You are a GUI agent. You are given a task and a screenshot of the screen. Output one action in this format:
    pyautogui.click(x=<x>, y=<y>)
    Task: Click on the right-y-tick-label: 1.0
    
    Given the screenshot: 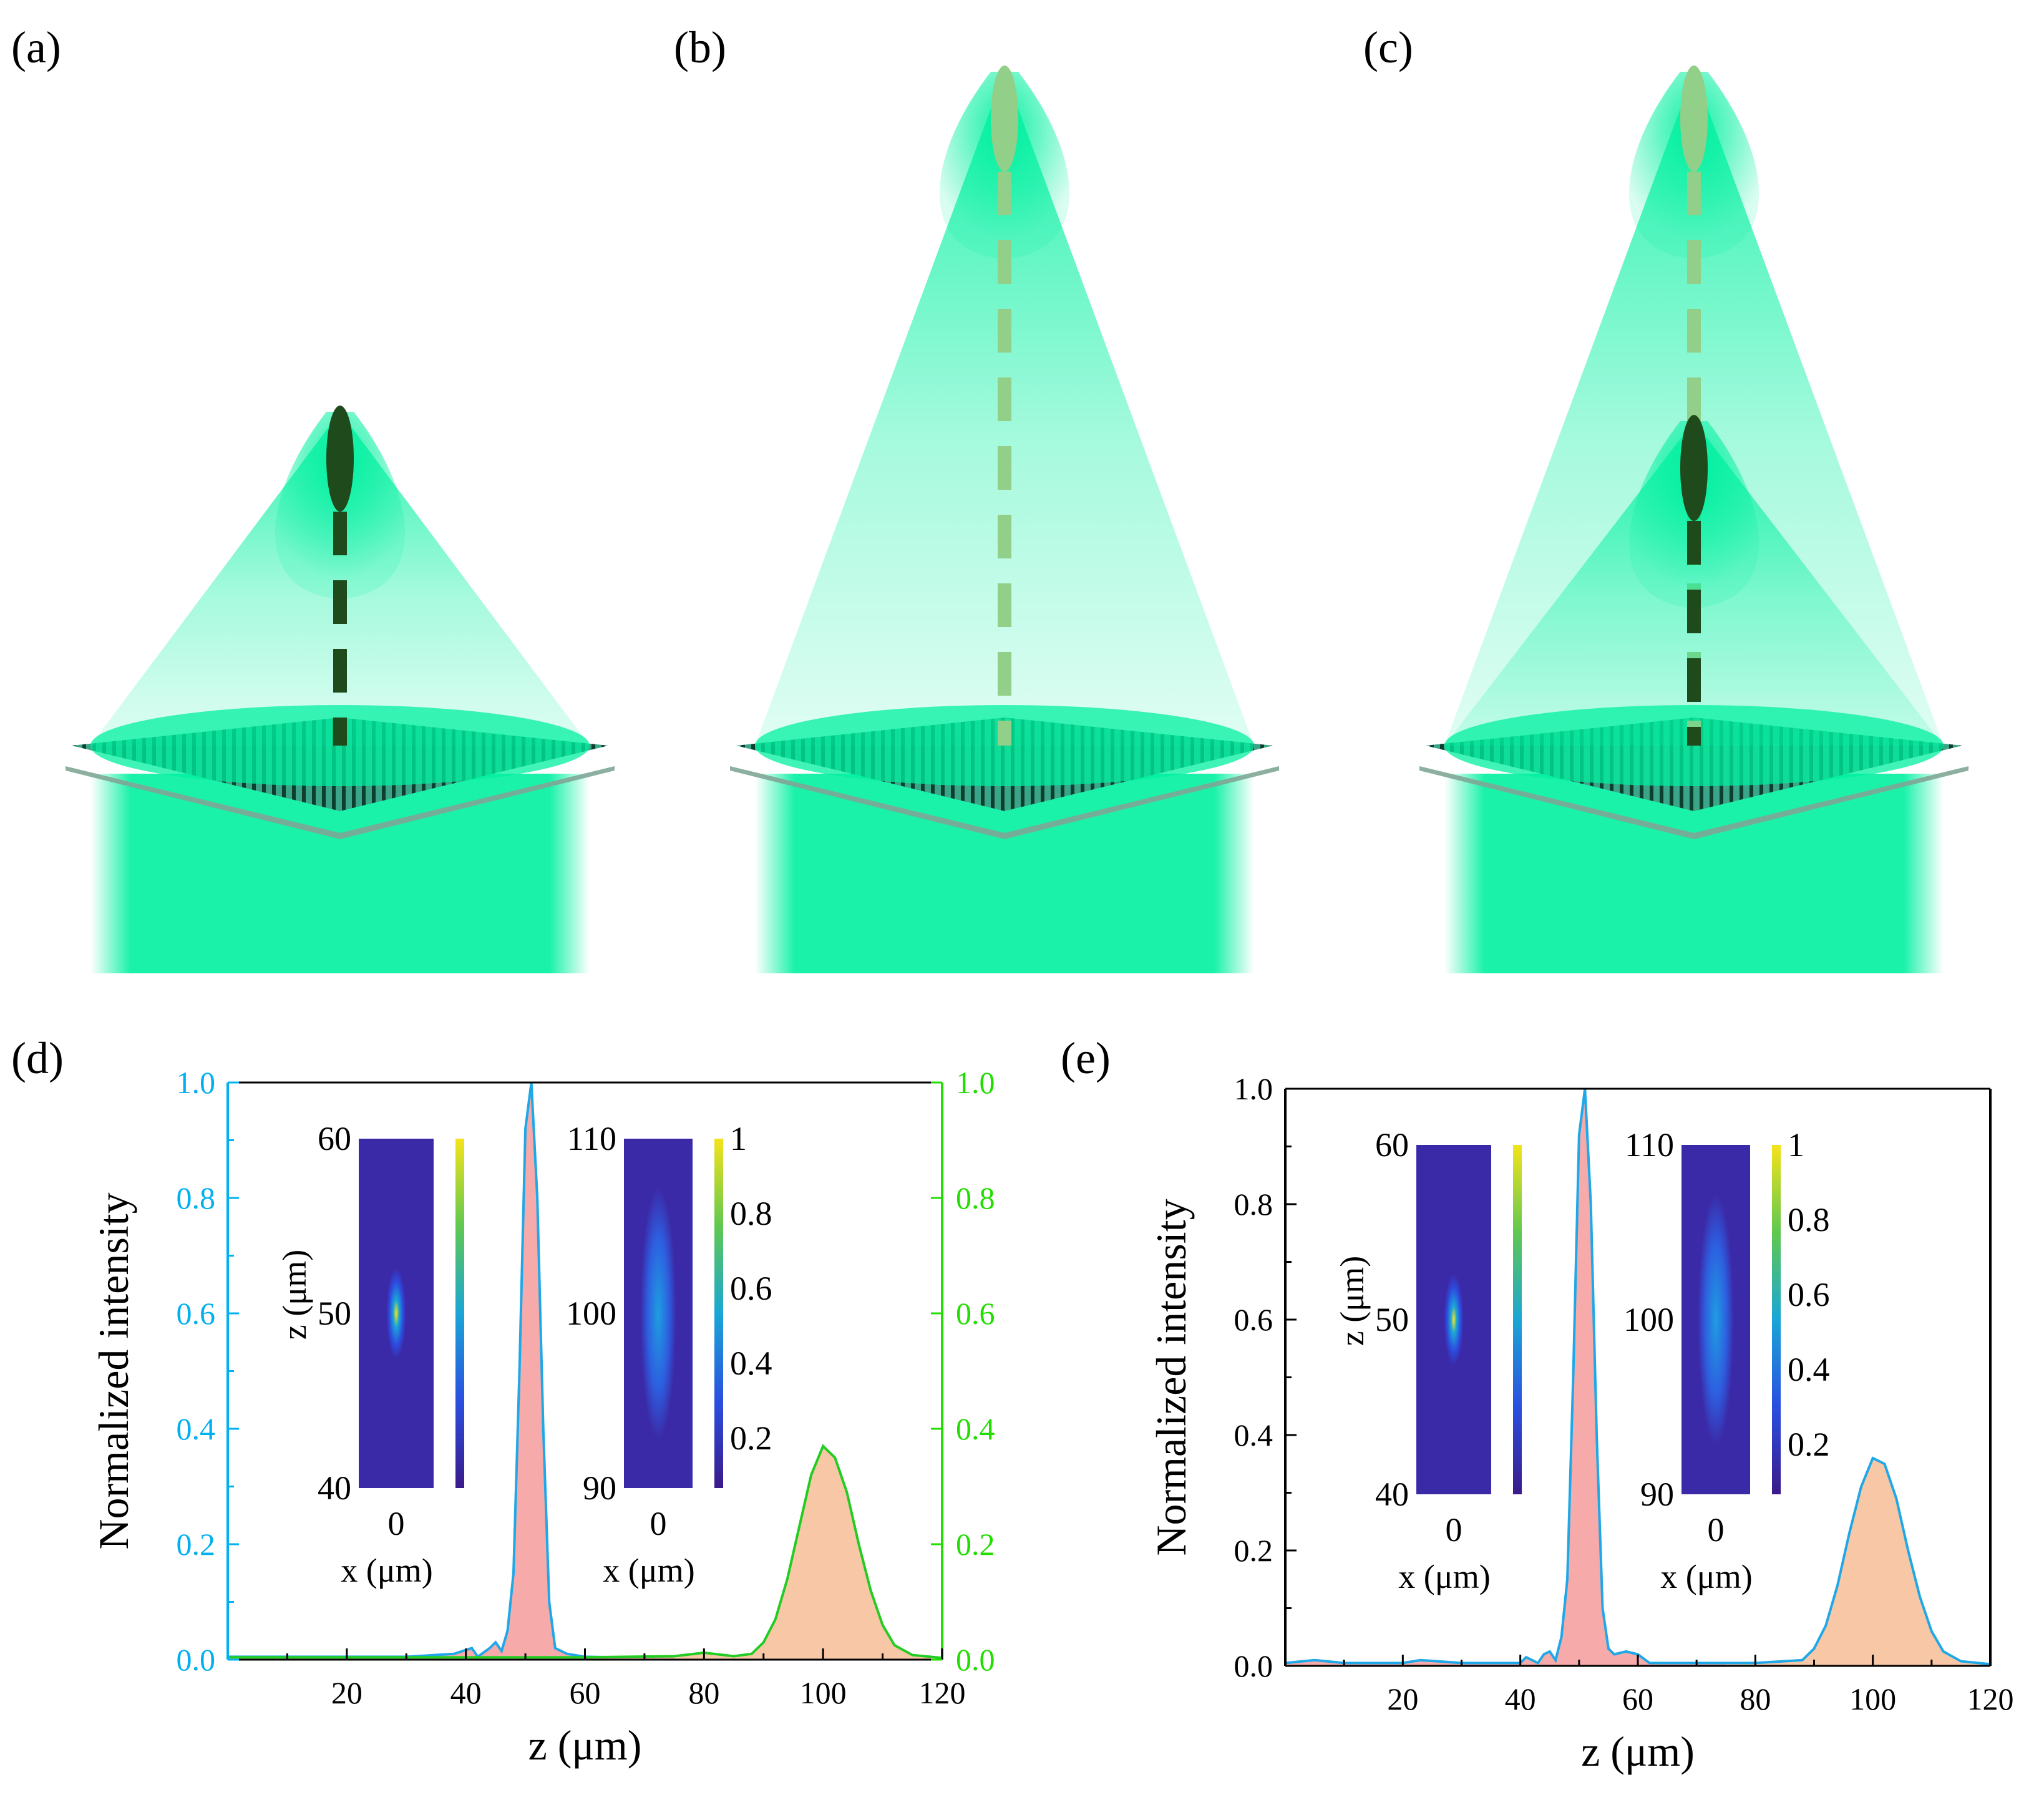 What is the action you would take?
    pyautogui.click(x=975, y=1082)
    